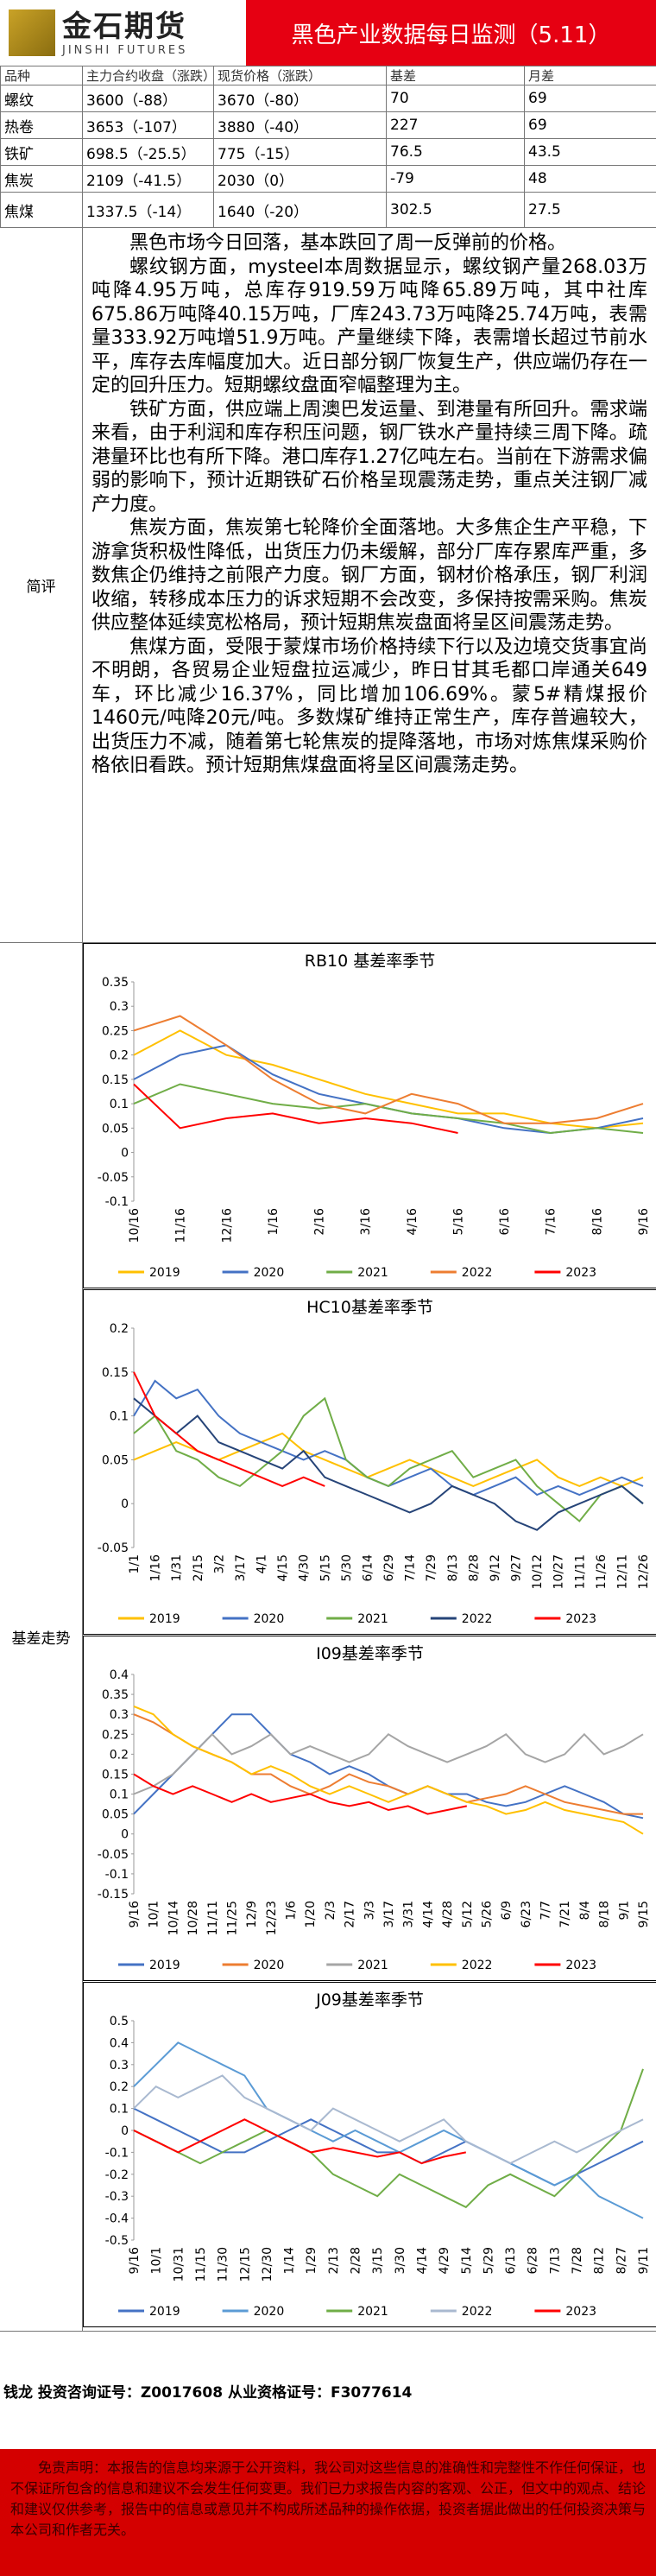 This screenshot has width=656, height=2576. What do you see at coordinates (328, 75) in the screenshot?
I see `header-row: 品种主力合约收盘（涨跌）现货价格（涨跌）基差月差` at bounding box center [328, 75].